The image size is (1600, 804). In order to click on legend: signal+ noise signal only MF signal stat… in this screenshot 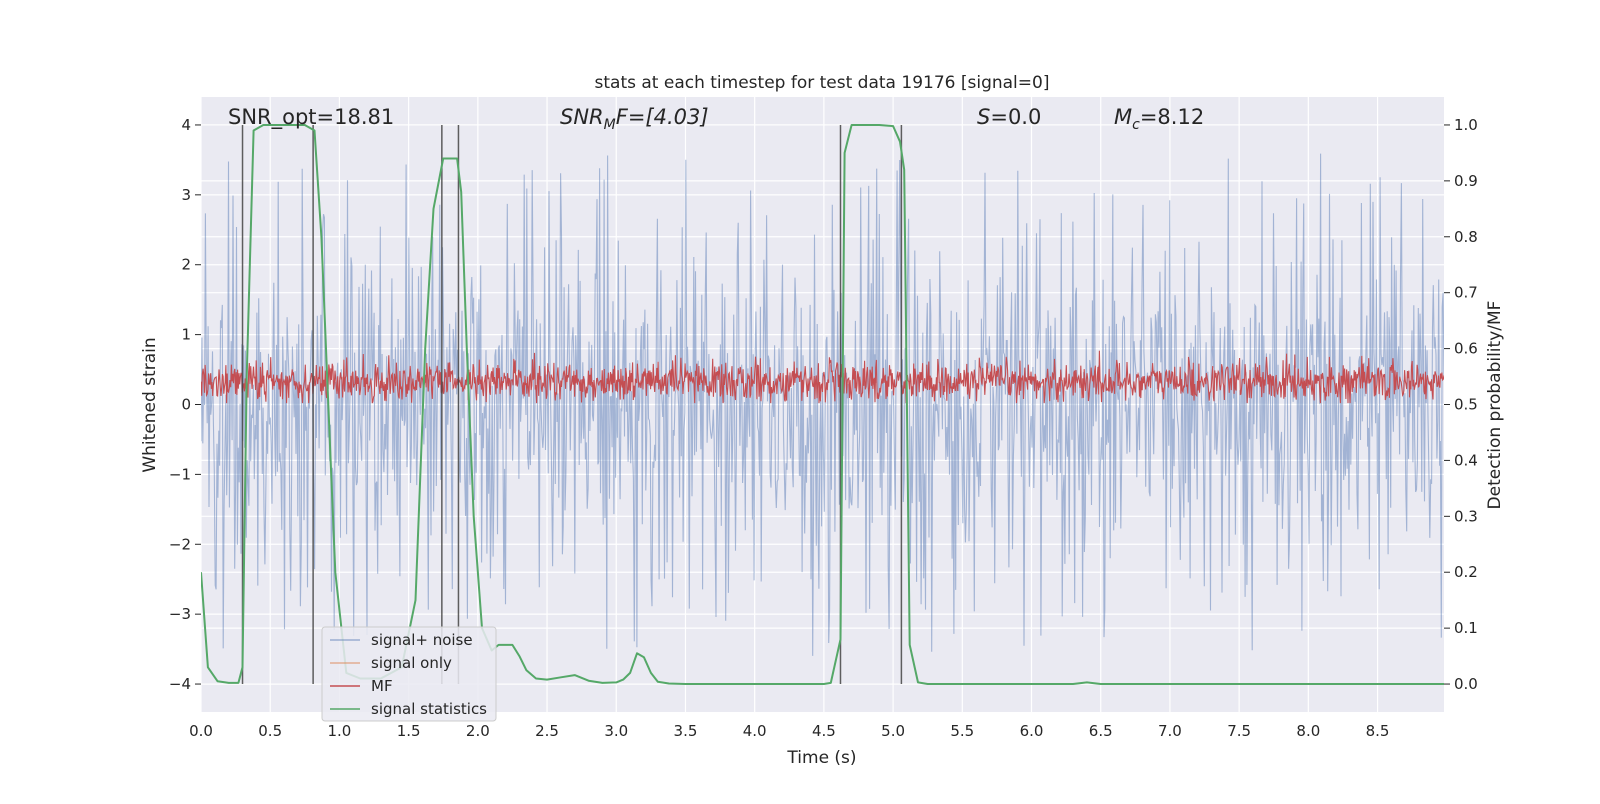, I will do `click(409, 674)`.